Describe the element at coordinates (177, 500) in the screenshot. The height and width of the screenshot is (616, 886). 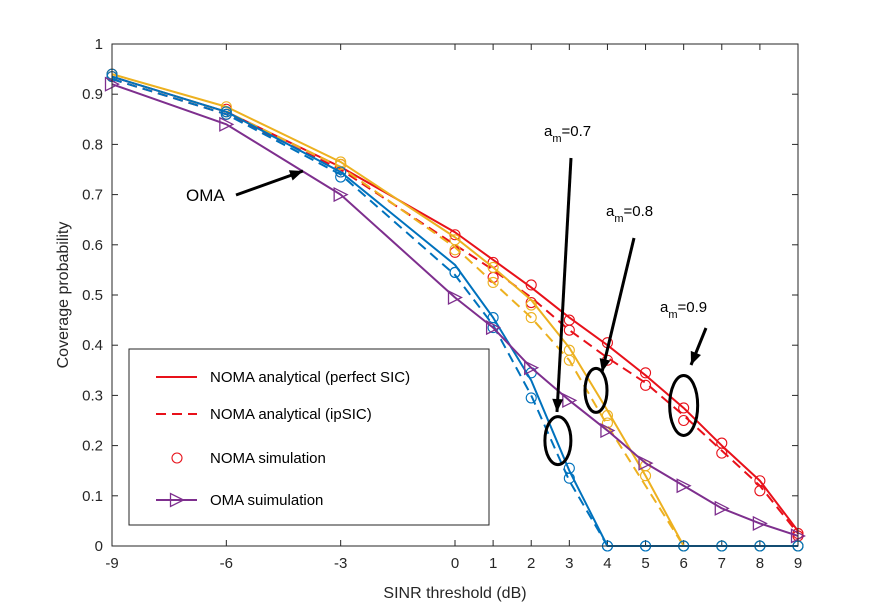
I see `legend-triangle-marker` at that location.